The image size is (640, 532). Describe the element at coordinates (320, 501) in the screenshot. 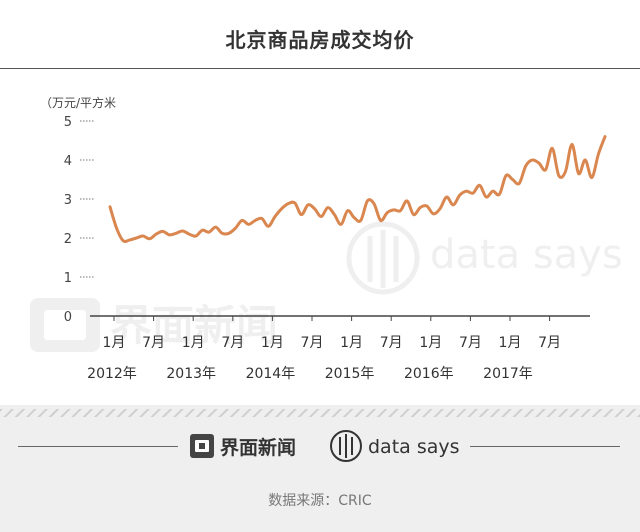

I see `source-note: 数据来源：CRIC` at that location.